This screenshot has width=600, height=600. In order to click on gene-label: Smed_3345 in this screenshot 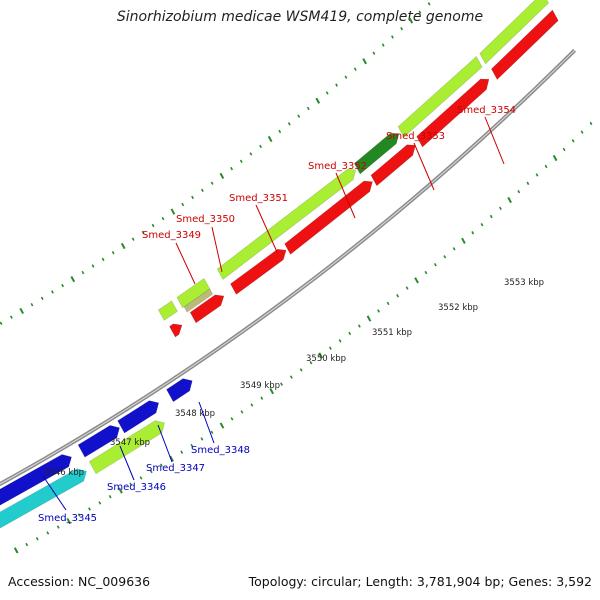, I will do `click(67, 518)`.